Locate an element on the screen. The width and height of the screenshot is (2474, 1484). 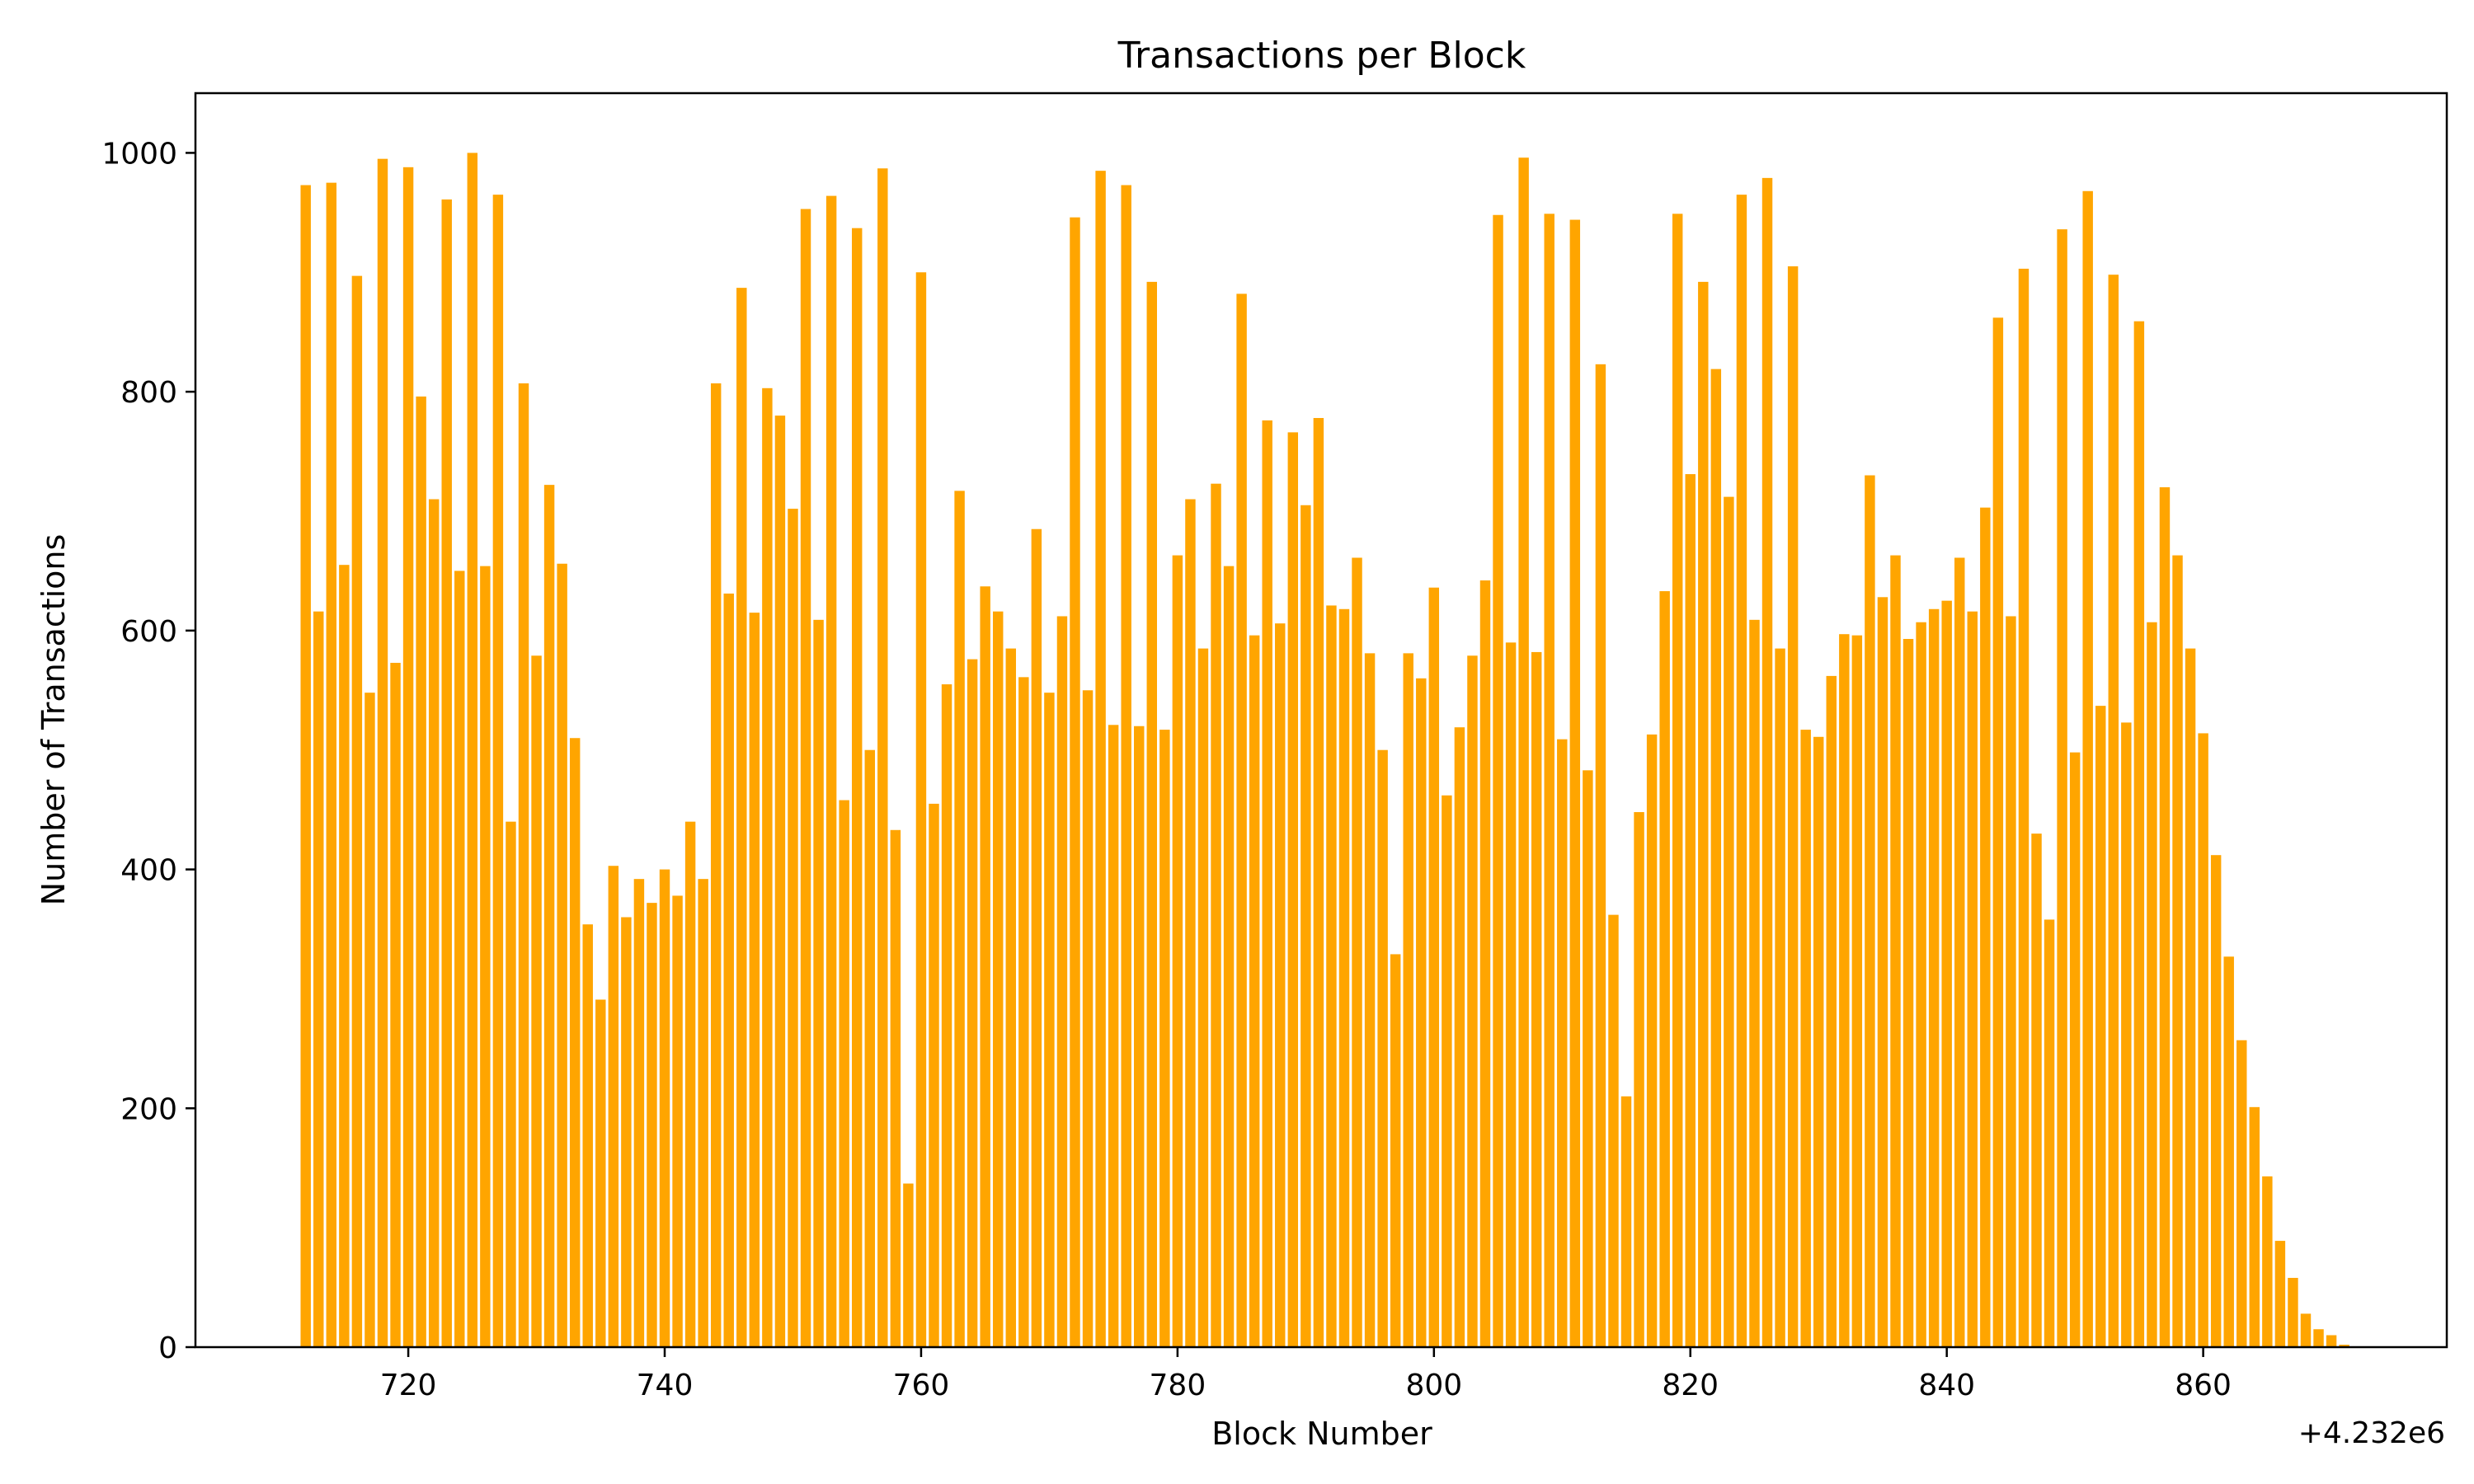
x-tick-label: 860 is located at coordinates (2203, 1385).